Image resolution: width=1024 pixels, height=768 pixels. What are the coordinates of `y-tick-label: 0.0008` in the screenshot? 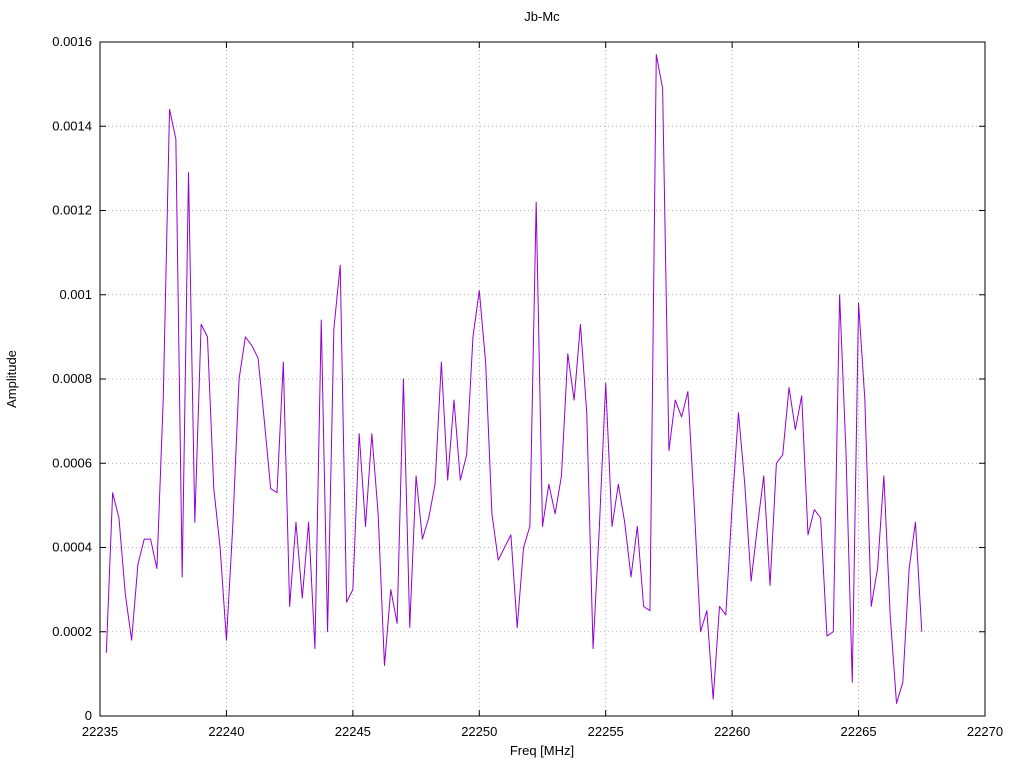 It's located at (72, 378).